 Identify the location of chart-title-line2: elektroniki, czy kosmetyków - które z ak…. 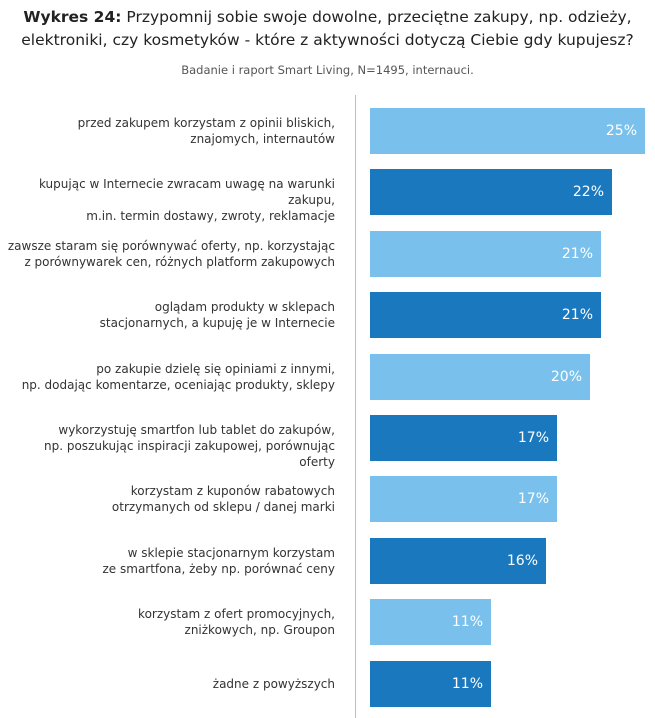
(327, 40).